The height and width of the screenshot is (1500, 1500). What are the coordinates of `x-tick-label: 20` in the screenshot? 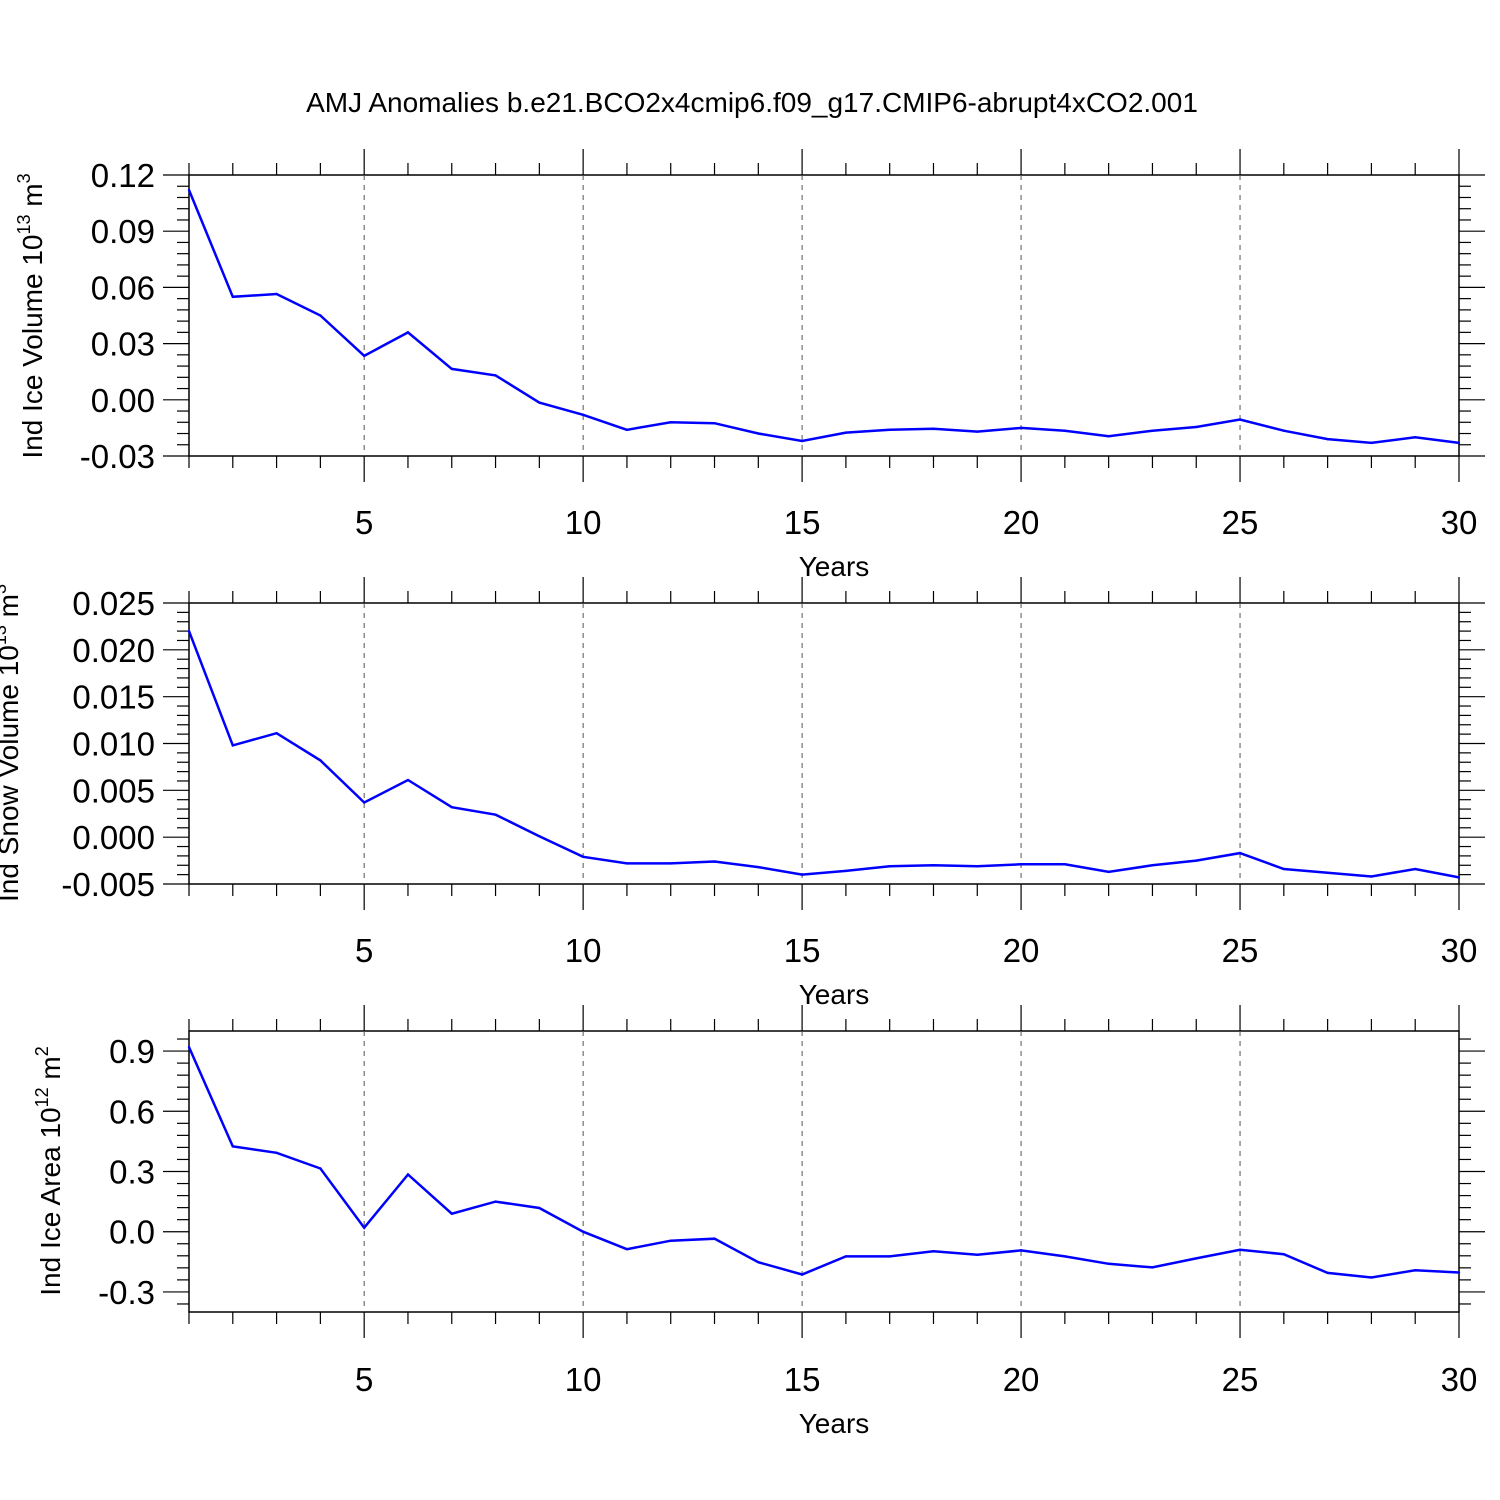 It's located at (1021, 522).